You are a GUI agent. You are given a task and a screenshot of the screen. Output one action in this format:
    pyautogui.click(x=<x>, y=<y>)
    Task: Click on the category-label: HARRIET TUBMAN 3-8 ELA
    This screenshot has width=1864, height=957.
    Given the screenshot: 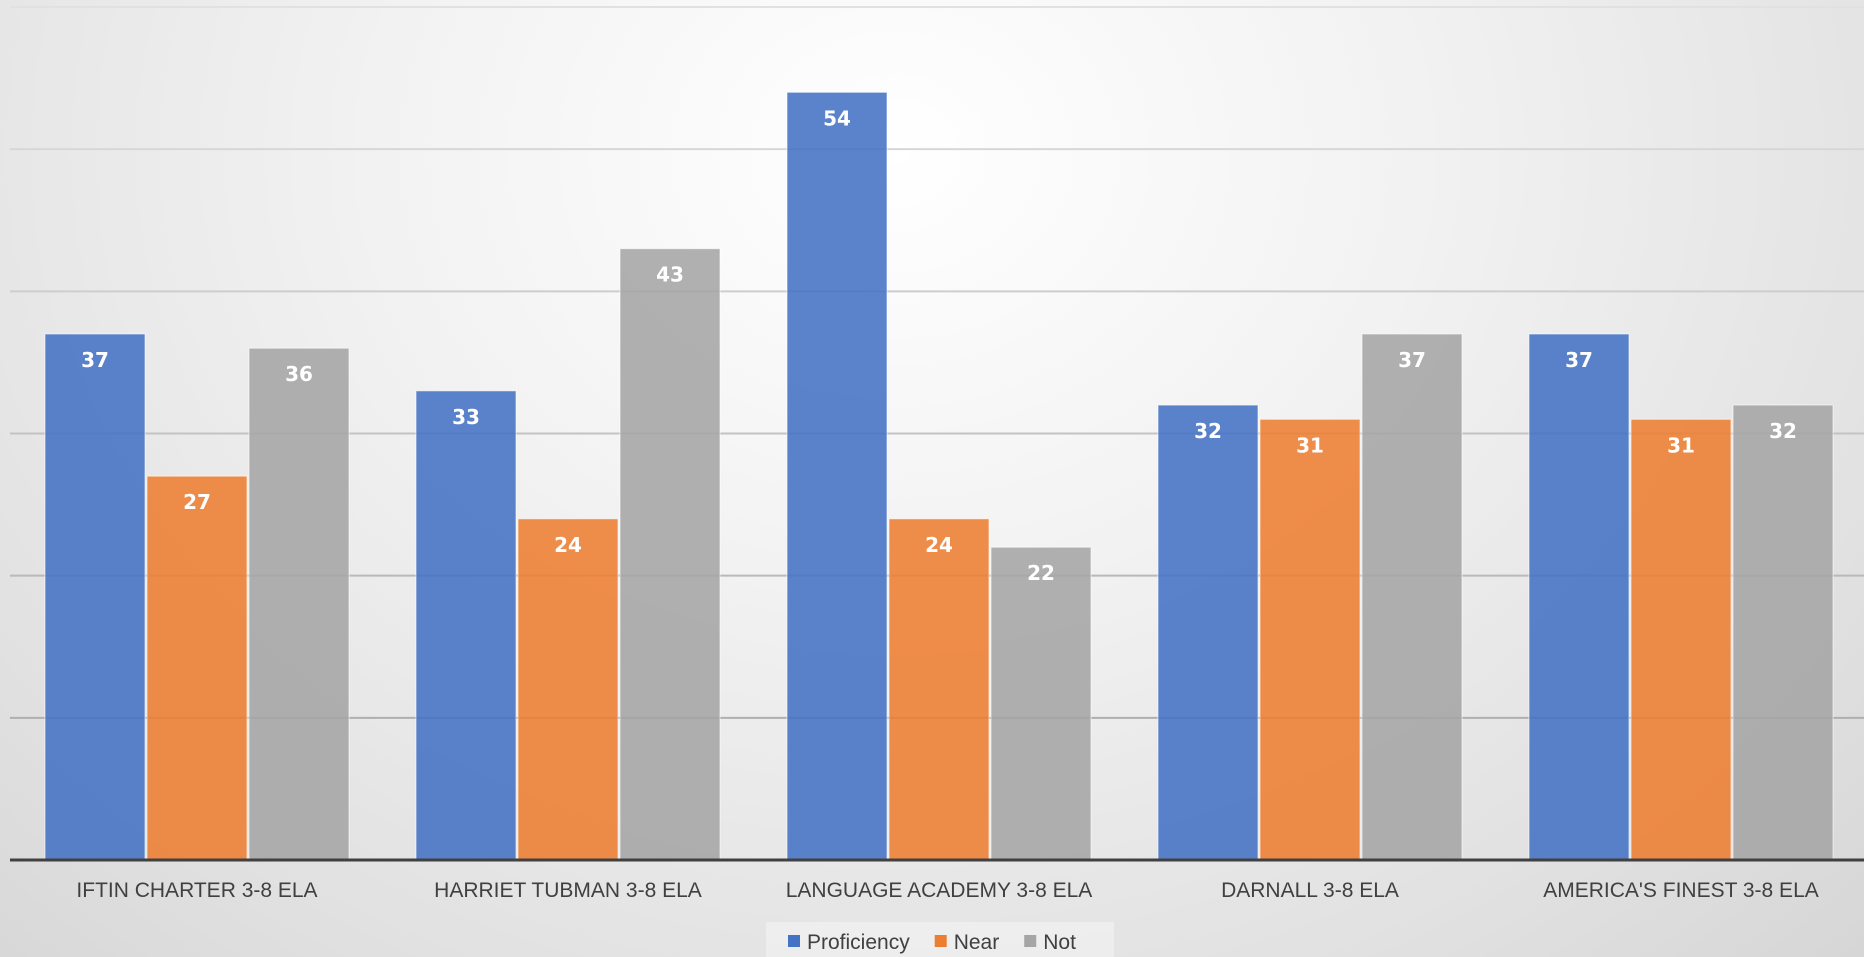 What is the action you would take?
    pyautogui.click(x=568, y=890)
    